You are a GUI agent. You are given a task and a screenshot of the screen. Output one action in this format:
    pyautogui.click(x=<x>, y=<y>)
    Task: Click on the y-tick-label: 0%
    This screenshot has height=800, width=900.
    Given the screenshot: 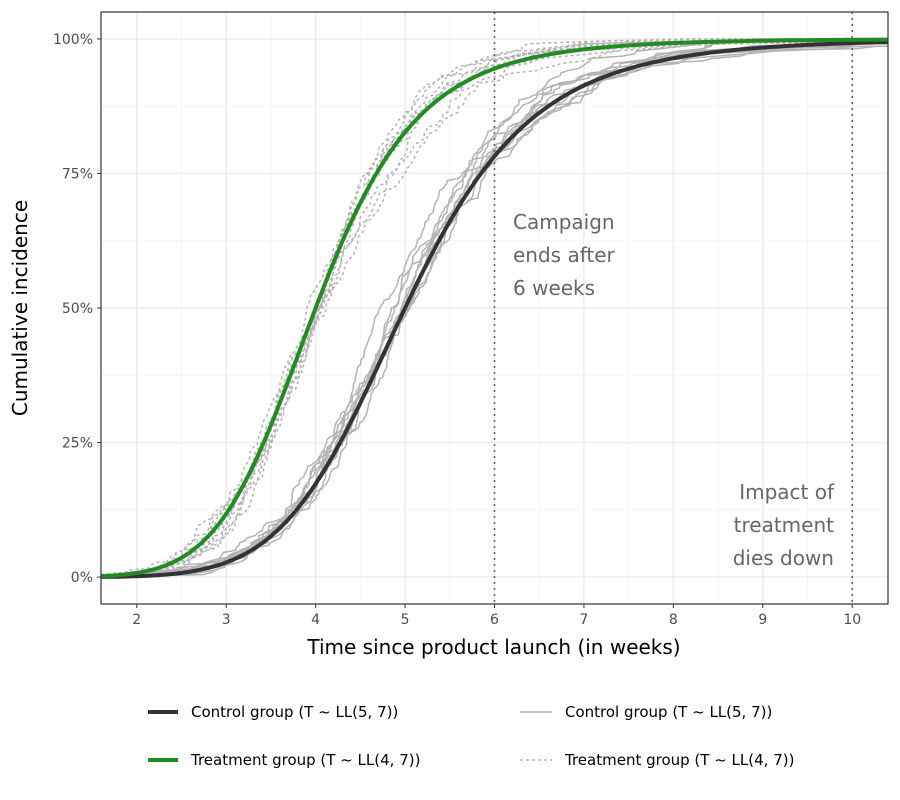 What is the action you would take?
    pyautogui.click(x=82, y=578)
    